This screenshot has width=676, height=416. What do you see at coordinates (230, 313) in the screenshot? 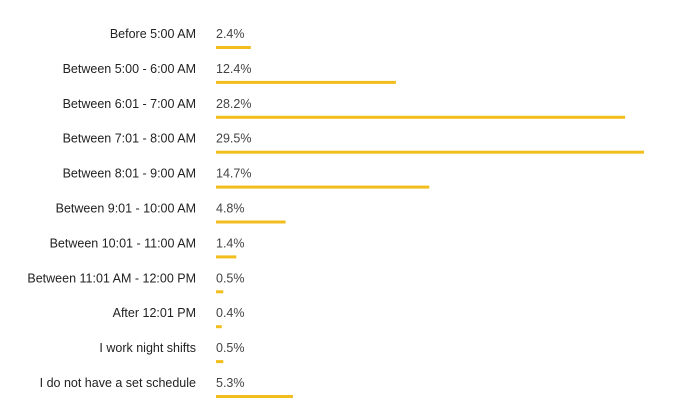
I see `value-label: 0.4%` at bounding box center [230, 313].